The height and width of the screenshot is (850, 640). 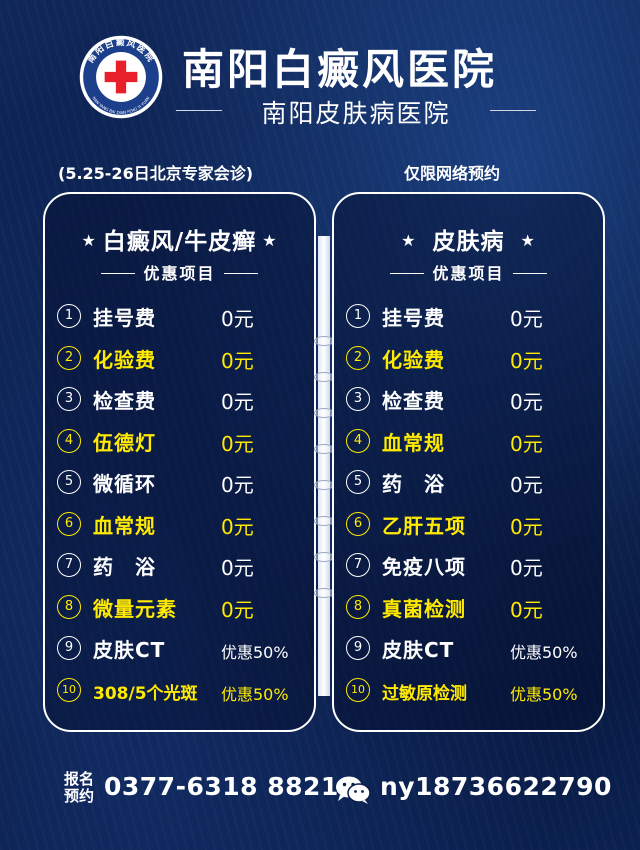 I want to click on panel-subtitle: 优惠项目, so click(x=468, y=272).